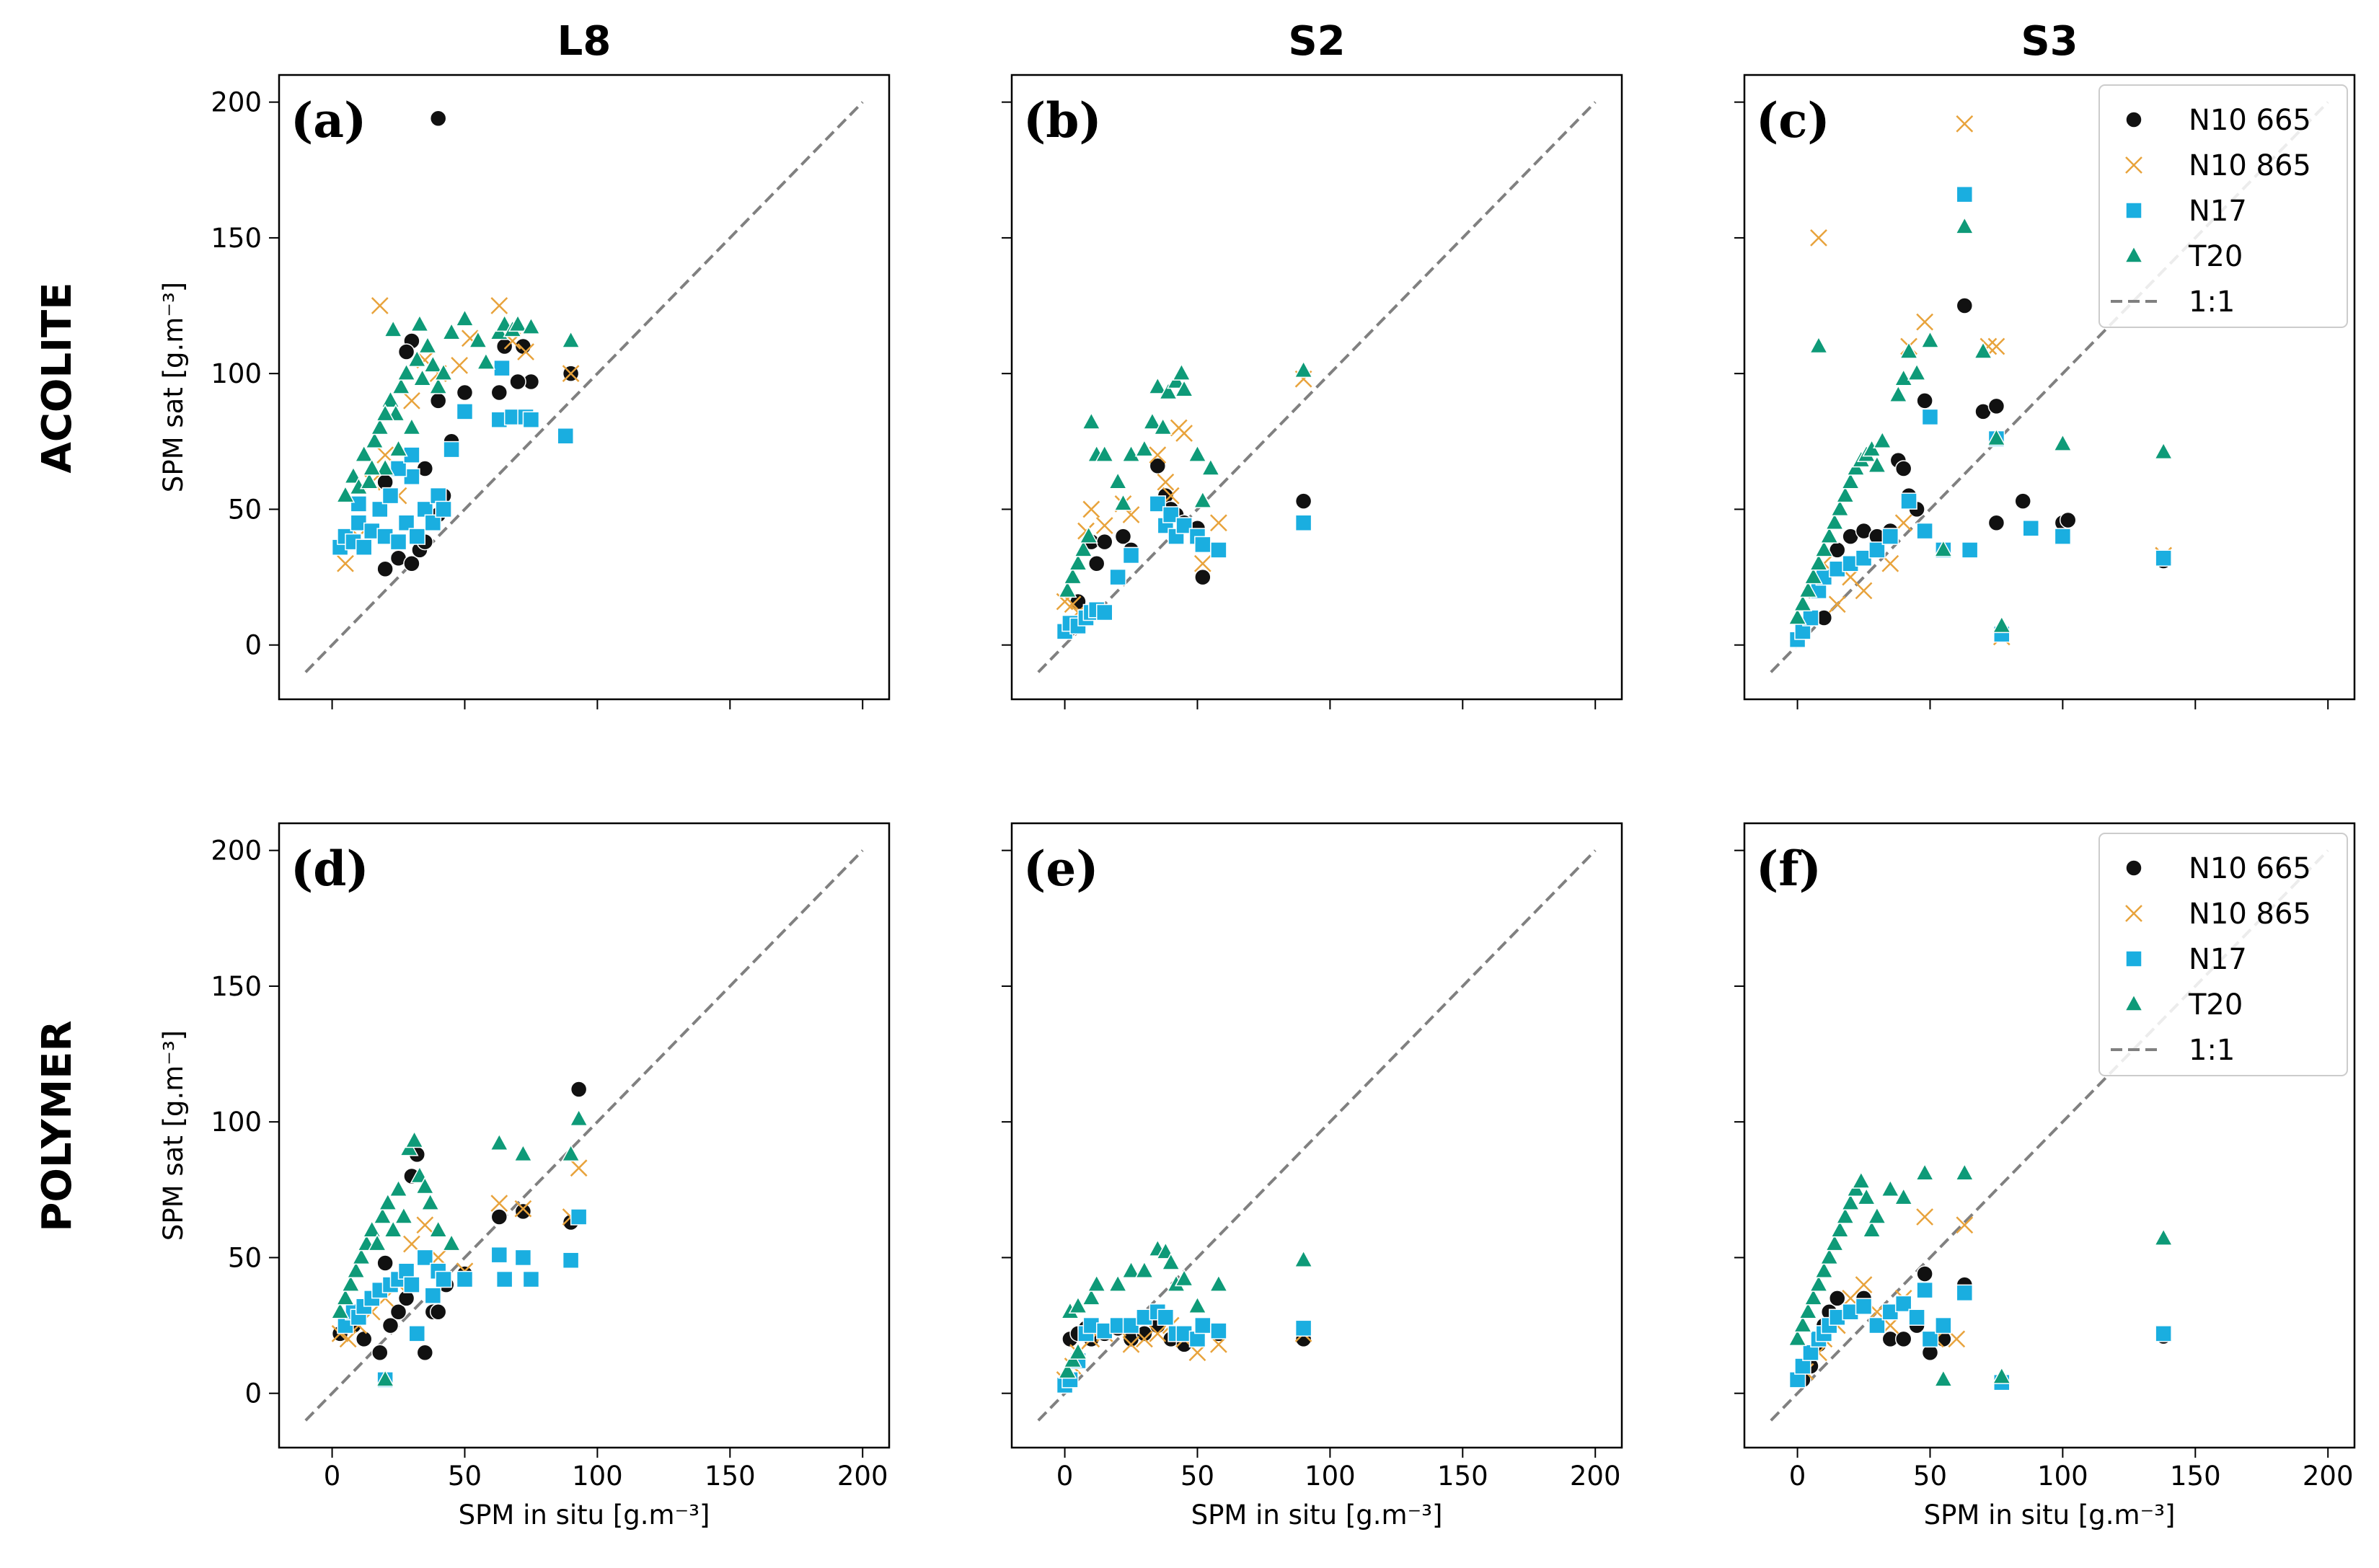 This screenshot has width=2379, height=1568. What do you see at coordinates (2062, 1476) in the screenshot?
I see `x-tick-label: 100` at bounding box center [2062, 1476].